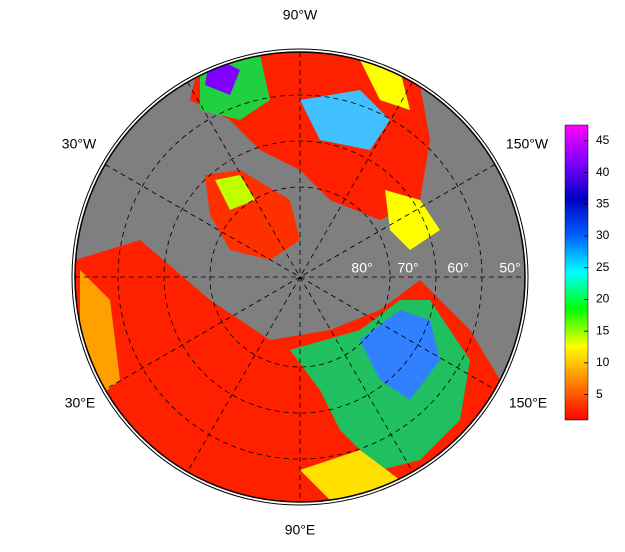 This screenshot has width=625, height=552. Describe the element at coordinates (576, 272) in the screenshot. I see `colorbar-scale` at that location.